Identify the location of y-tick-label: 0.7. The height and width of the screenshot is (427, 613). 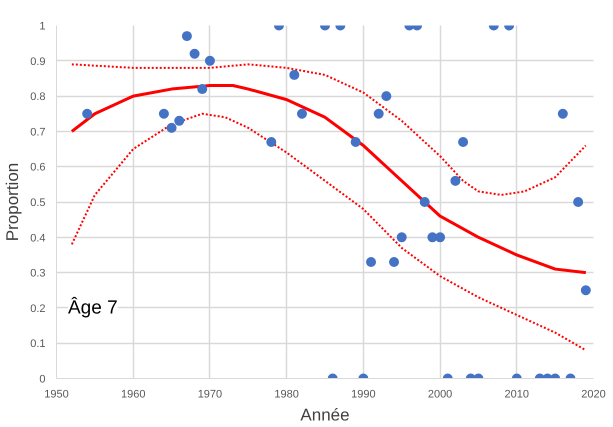
(38, 132).